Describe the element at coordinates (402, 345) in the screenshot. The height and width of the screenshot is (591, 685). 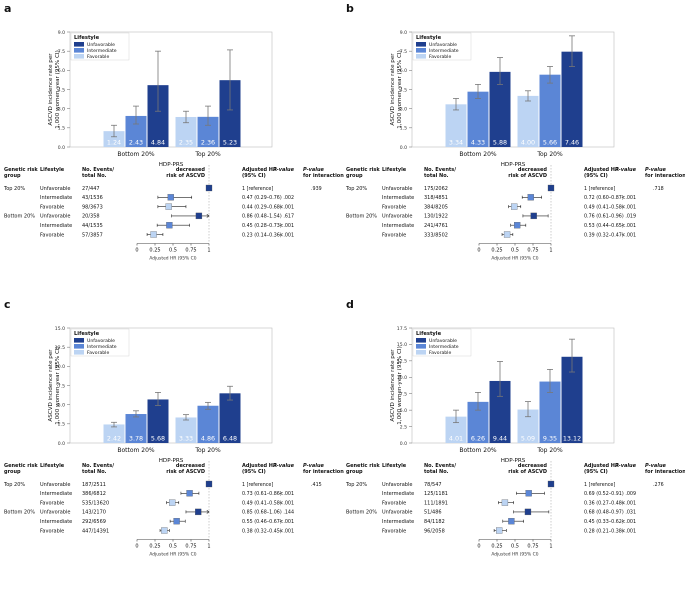
I see `y-tick-label: 15.0` at that location.